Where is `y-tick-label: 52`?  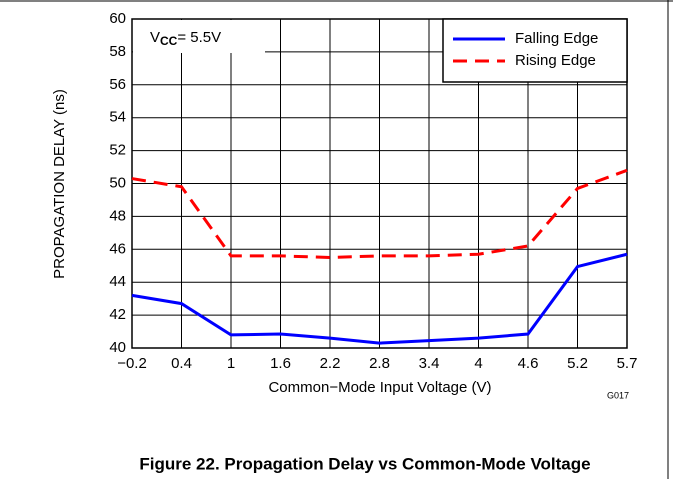
y-tick-label: 52 is located at coordinates (117, 150).